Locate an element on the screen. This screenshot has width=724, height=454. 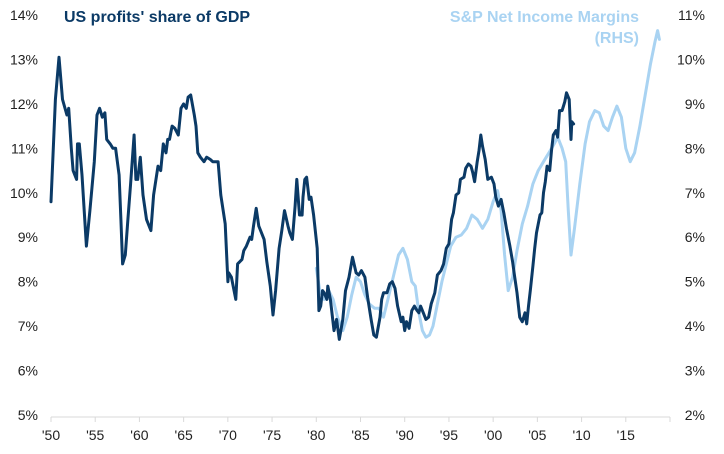
y-right-tick-label: 11% is located at coordinates (691, 15).